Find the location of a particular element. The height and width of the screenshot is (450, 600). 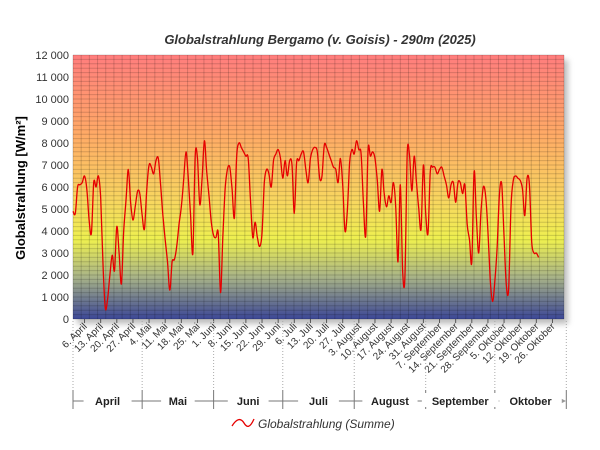

y-tick-label: 8 000 is located at coordinates (55, 144).